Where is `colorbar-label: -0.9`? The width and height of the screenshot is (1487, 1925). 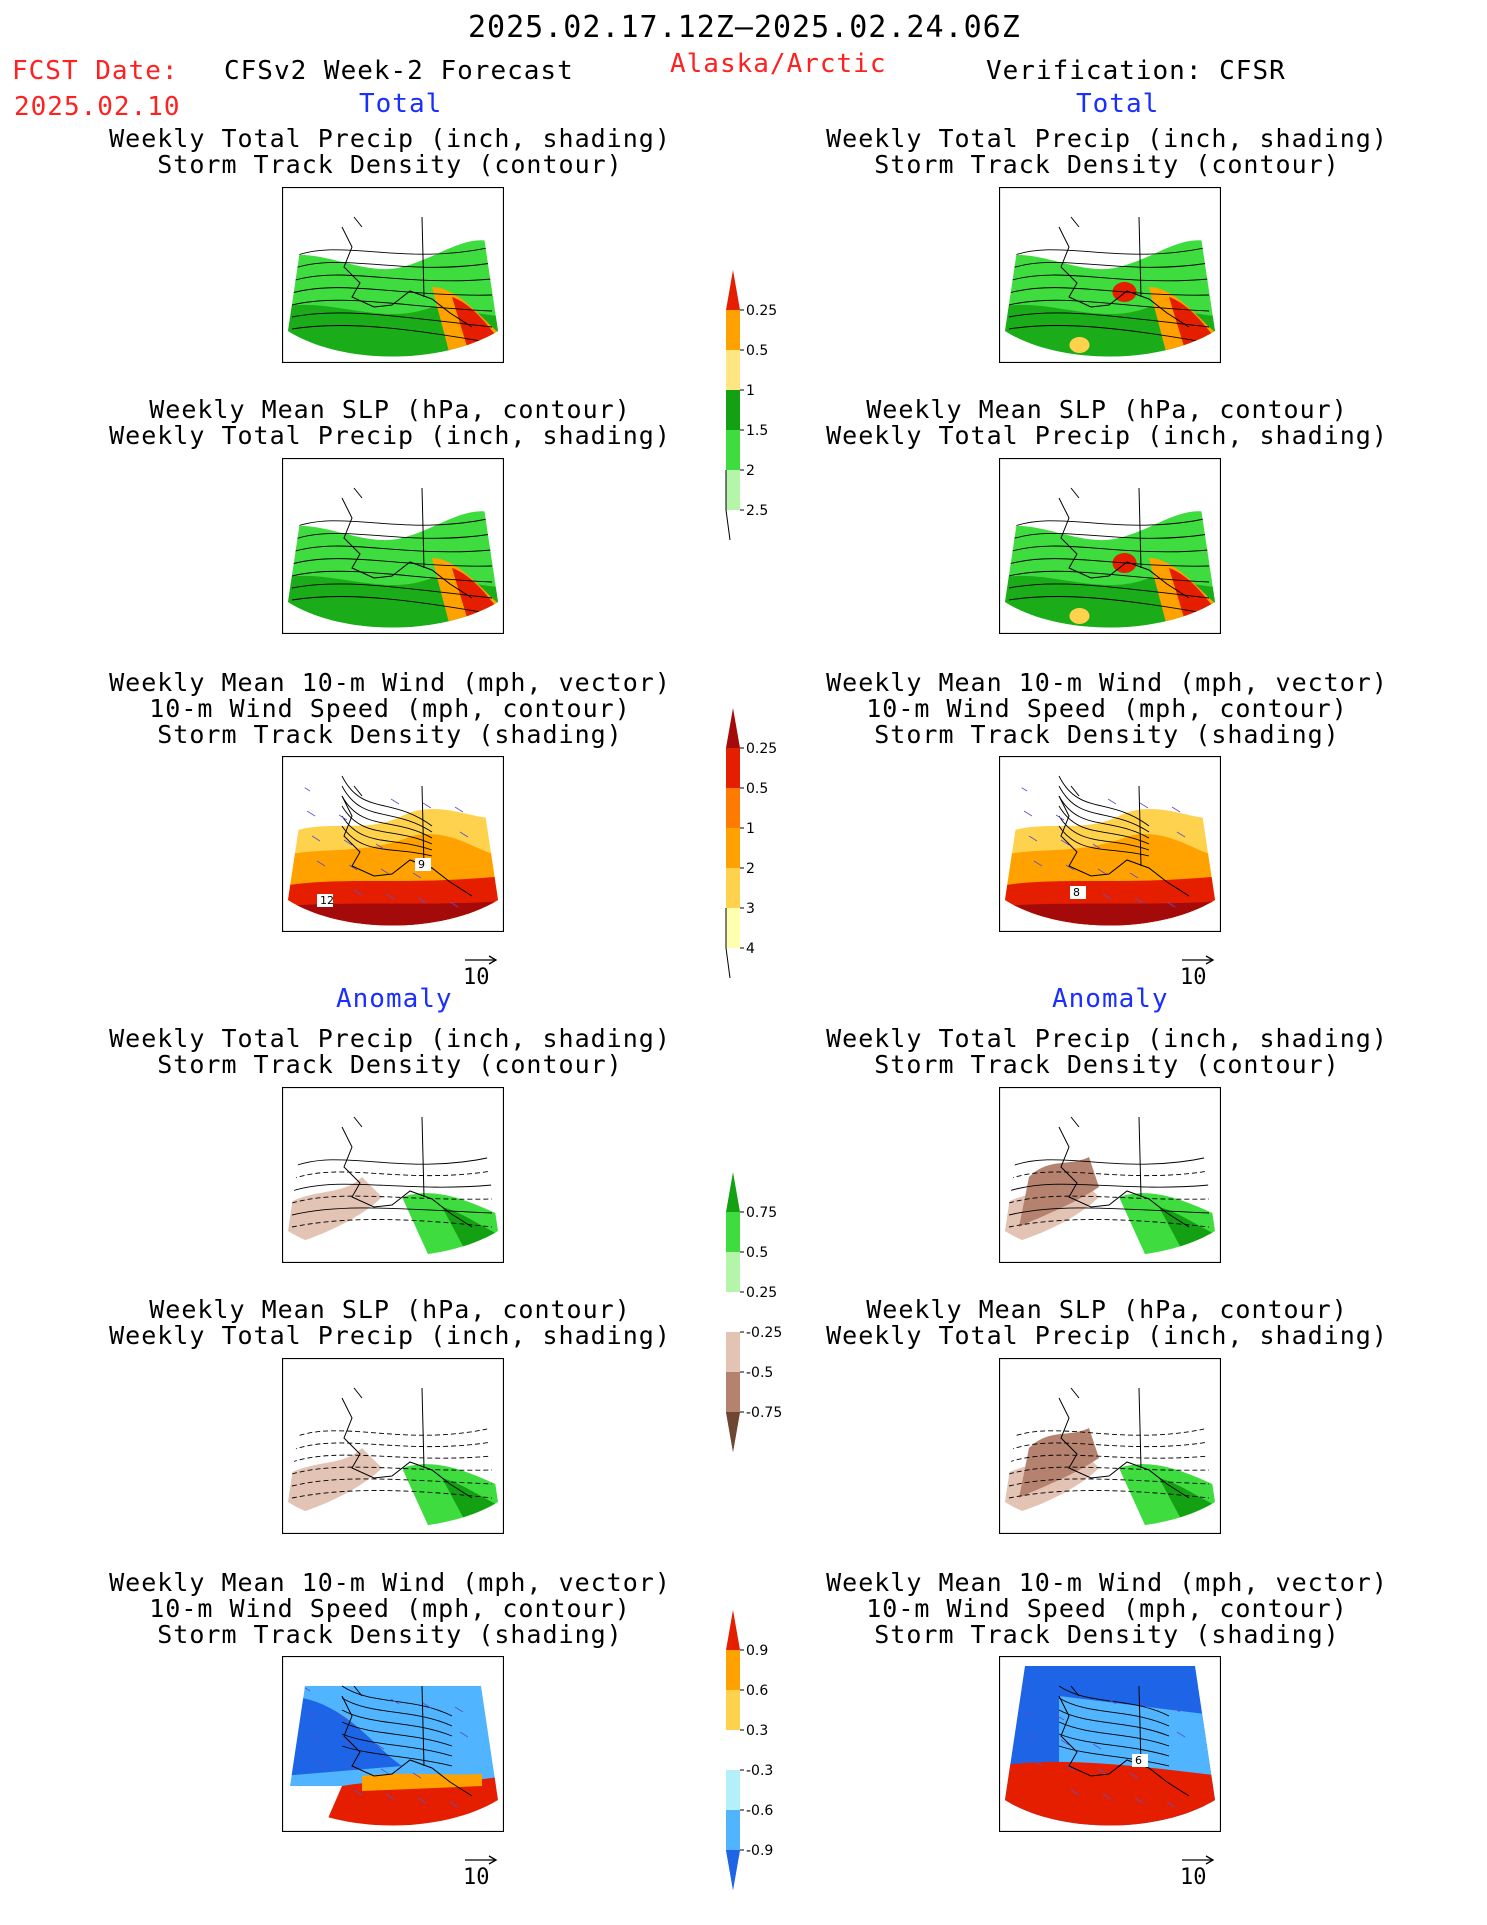 colorbar-label: -0.9 is located at coordinates (759, 1851).